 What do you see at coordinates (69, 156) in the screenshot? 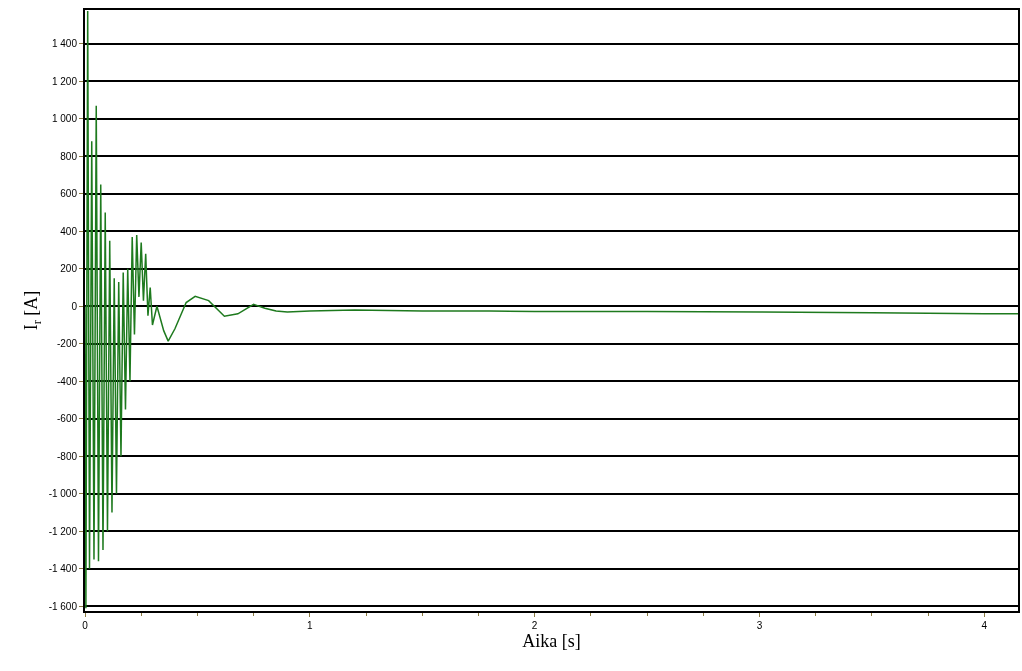
I see `y-tick-label: 800` at bounding box center [69, 156].